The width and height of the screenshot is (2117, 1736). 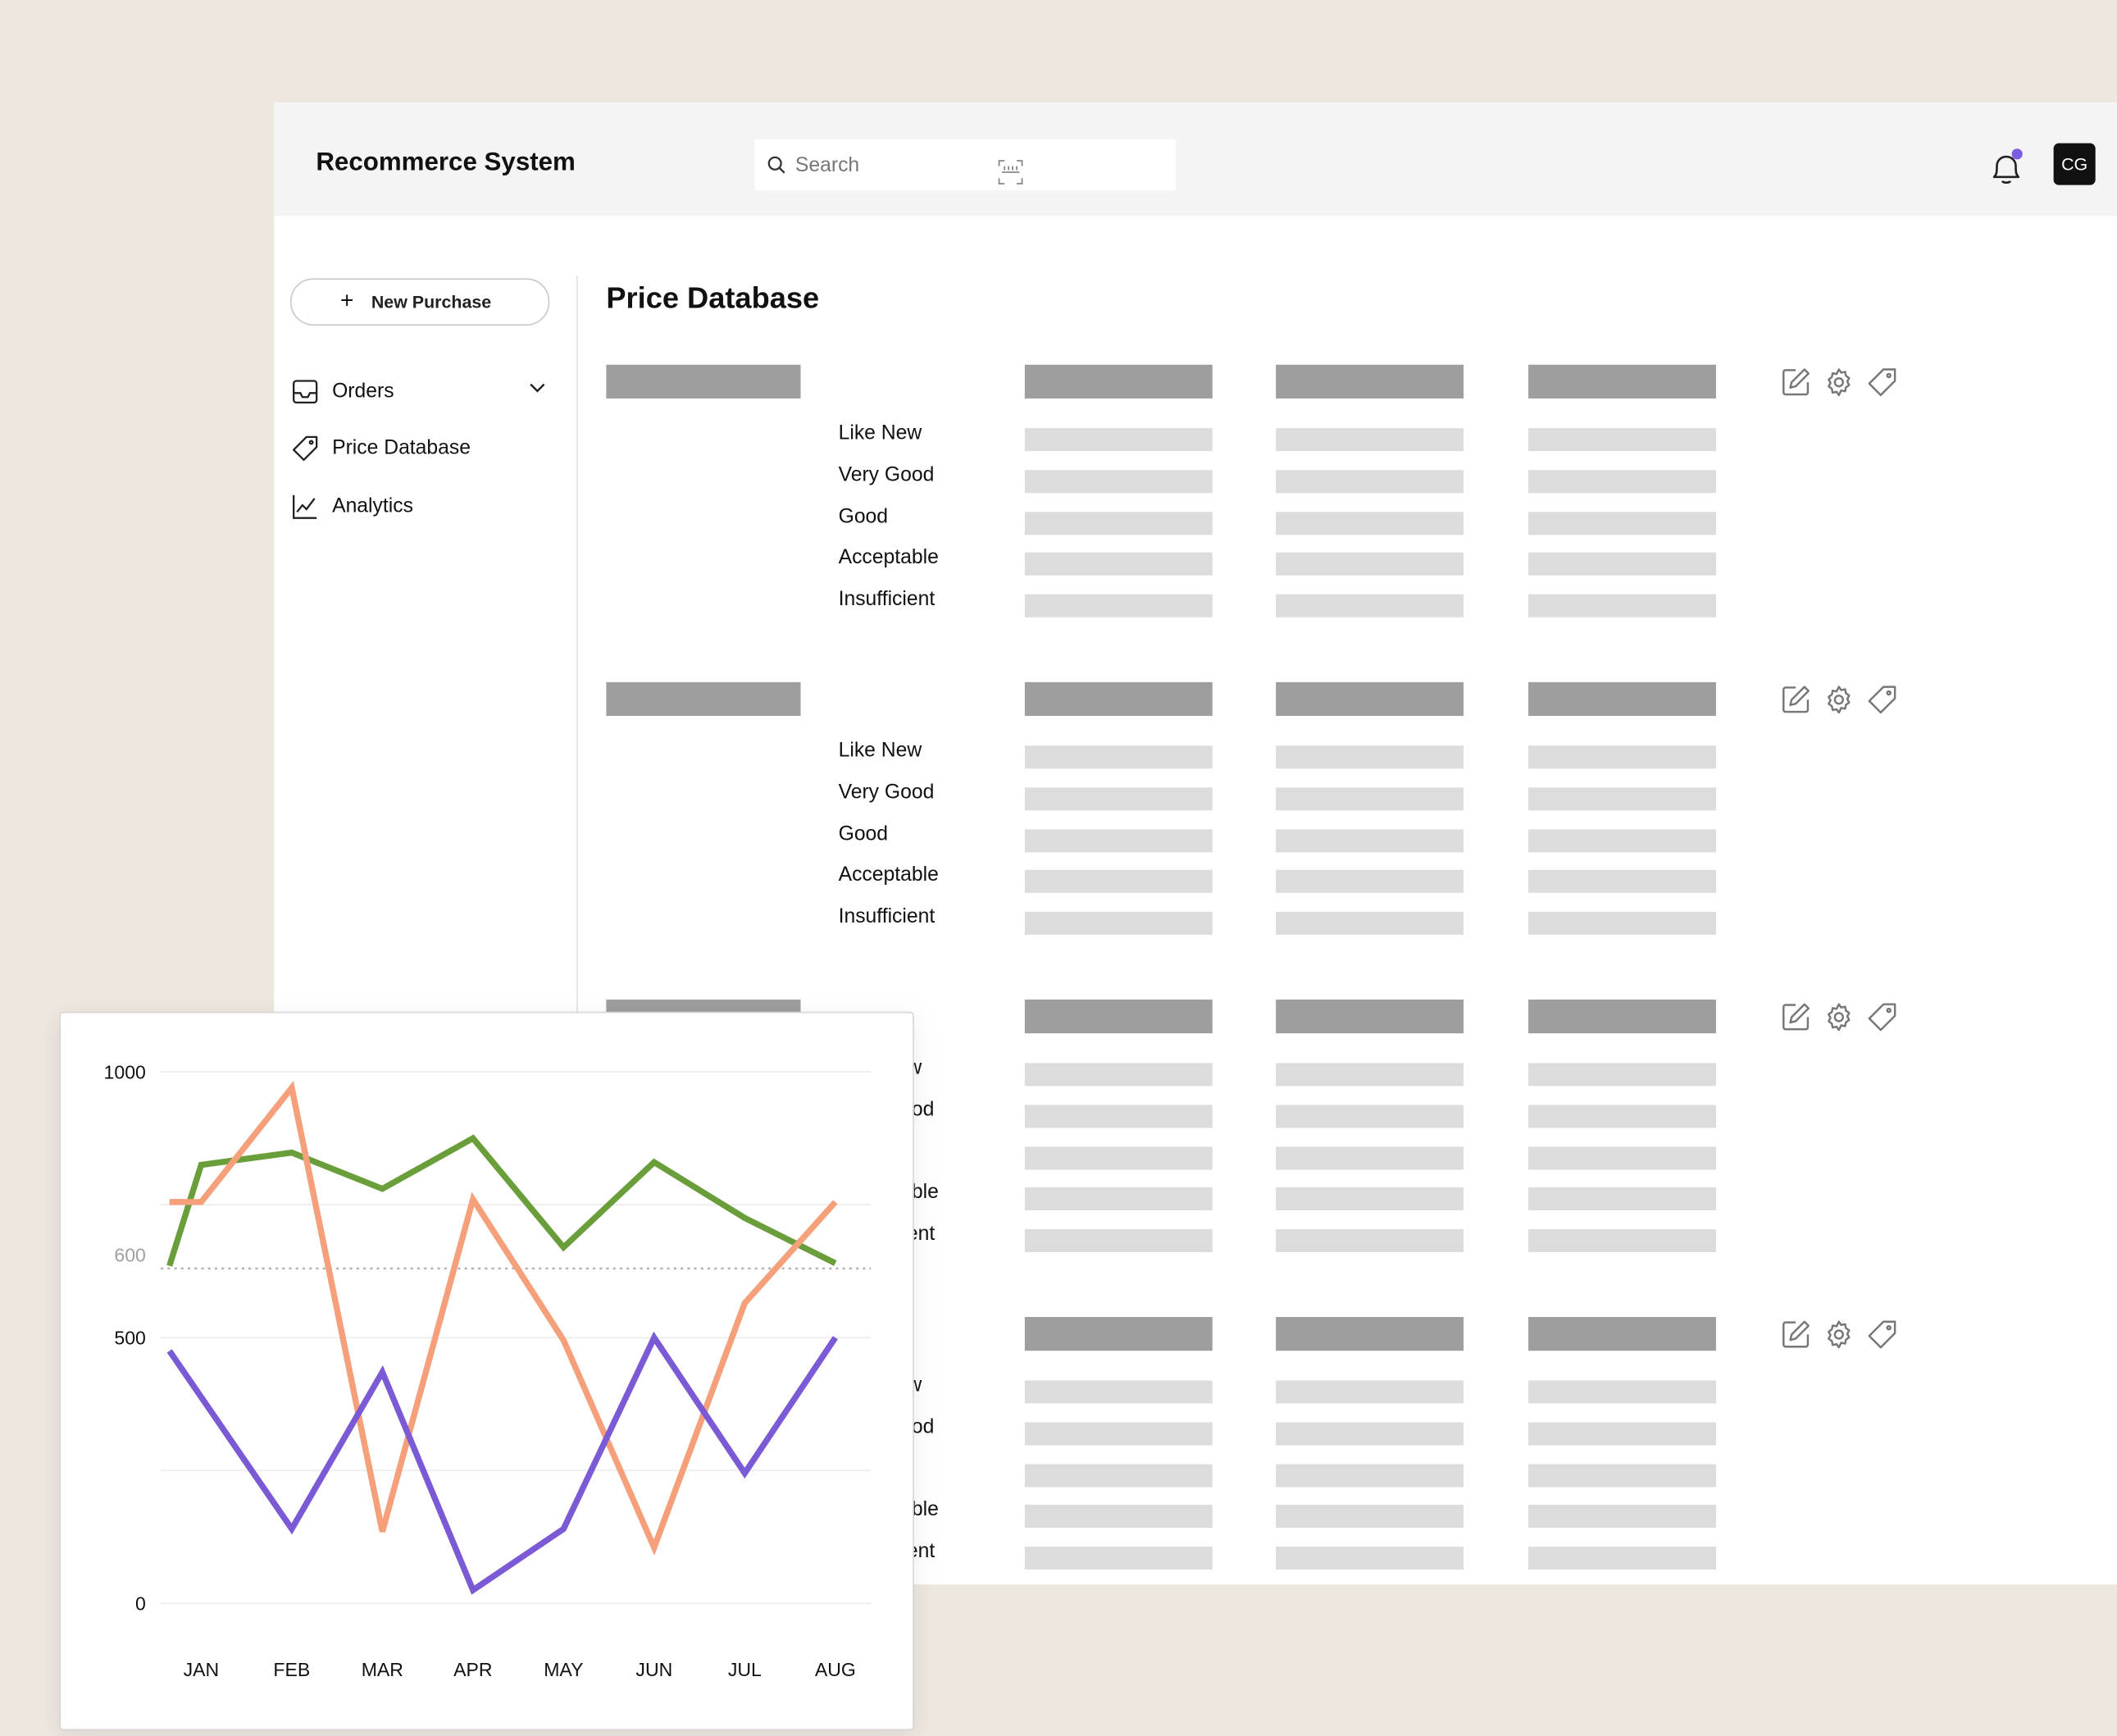 I want to click on sidebar-item-label: Analytics, so click(x=373, y=506).